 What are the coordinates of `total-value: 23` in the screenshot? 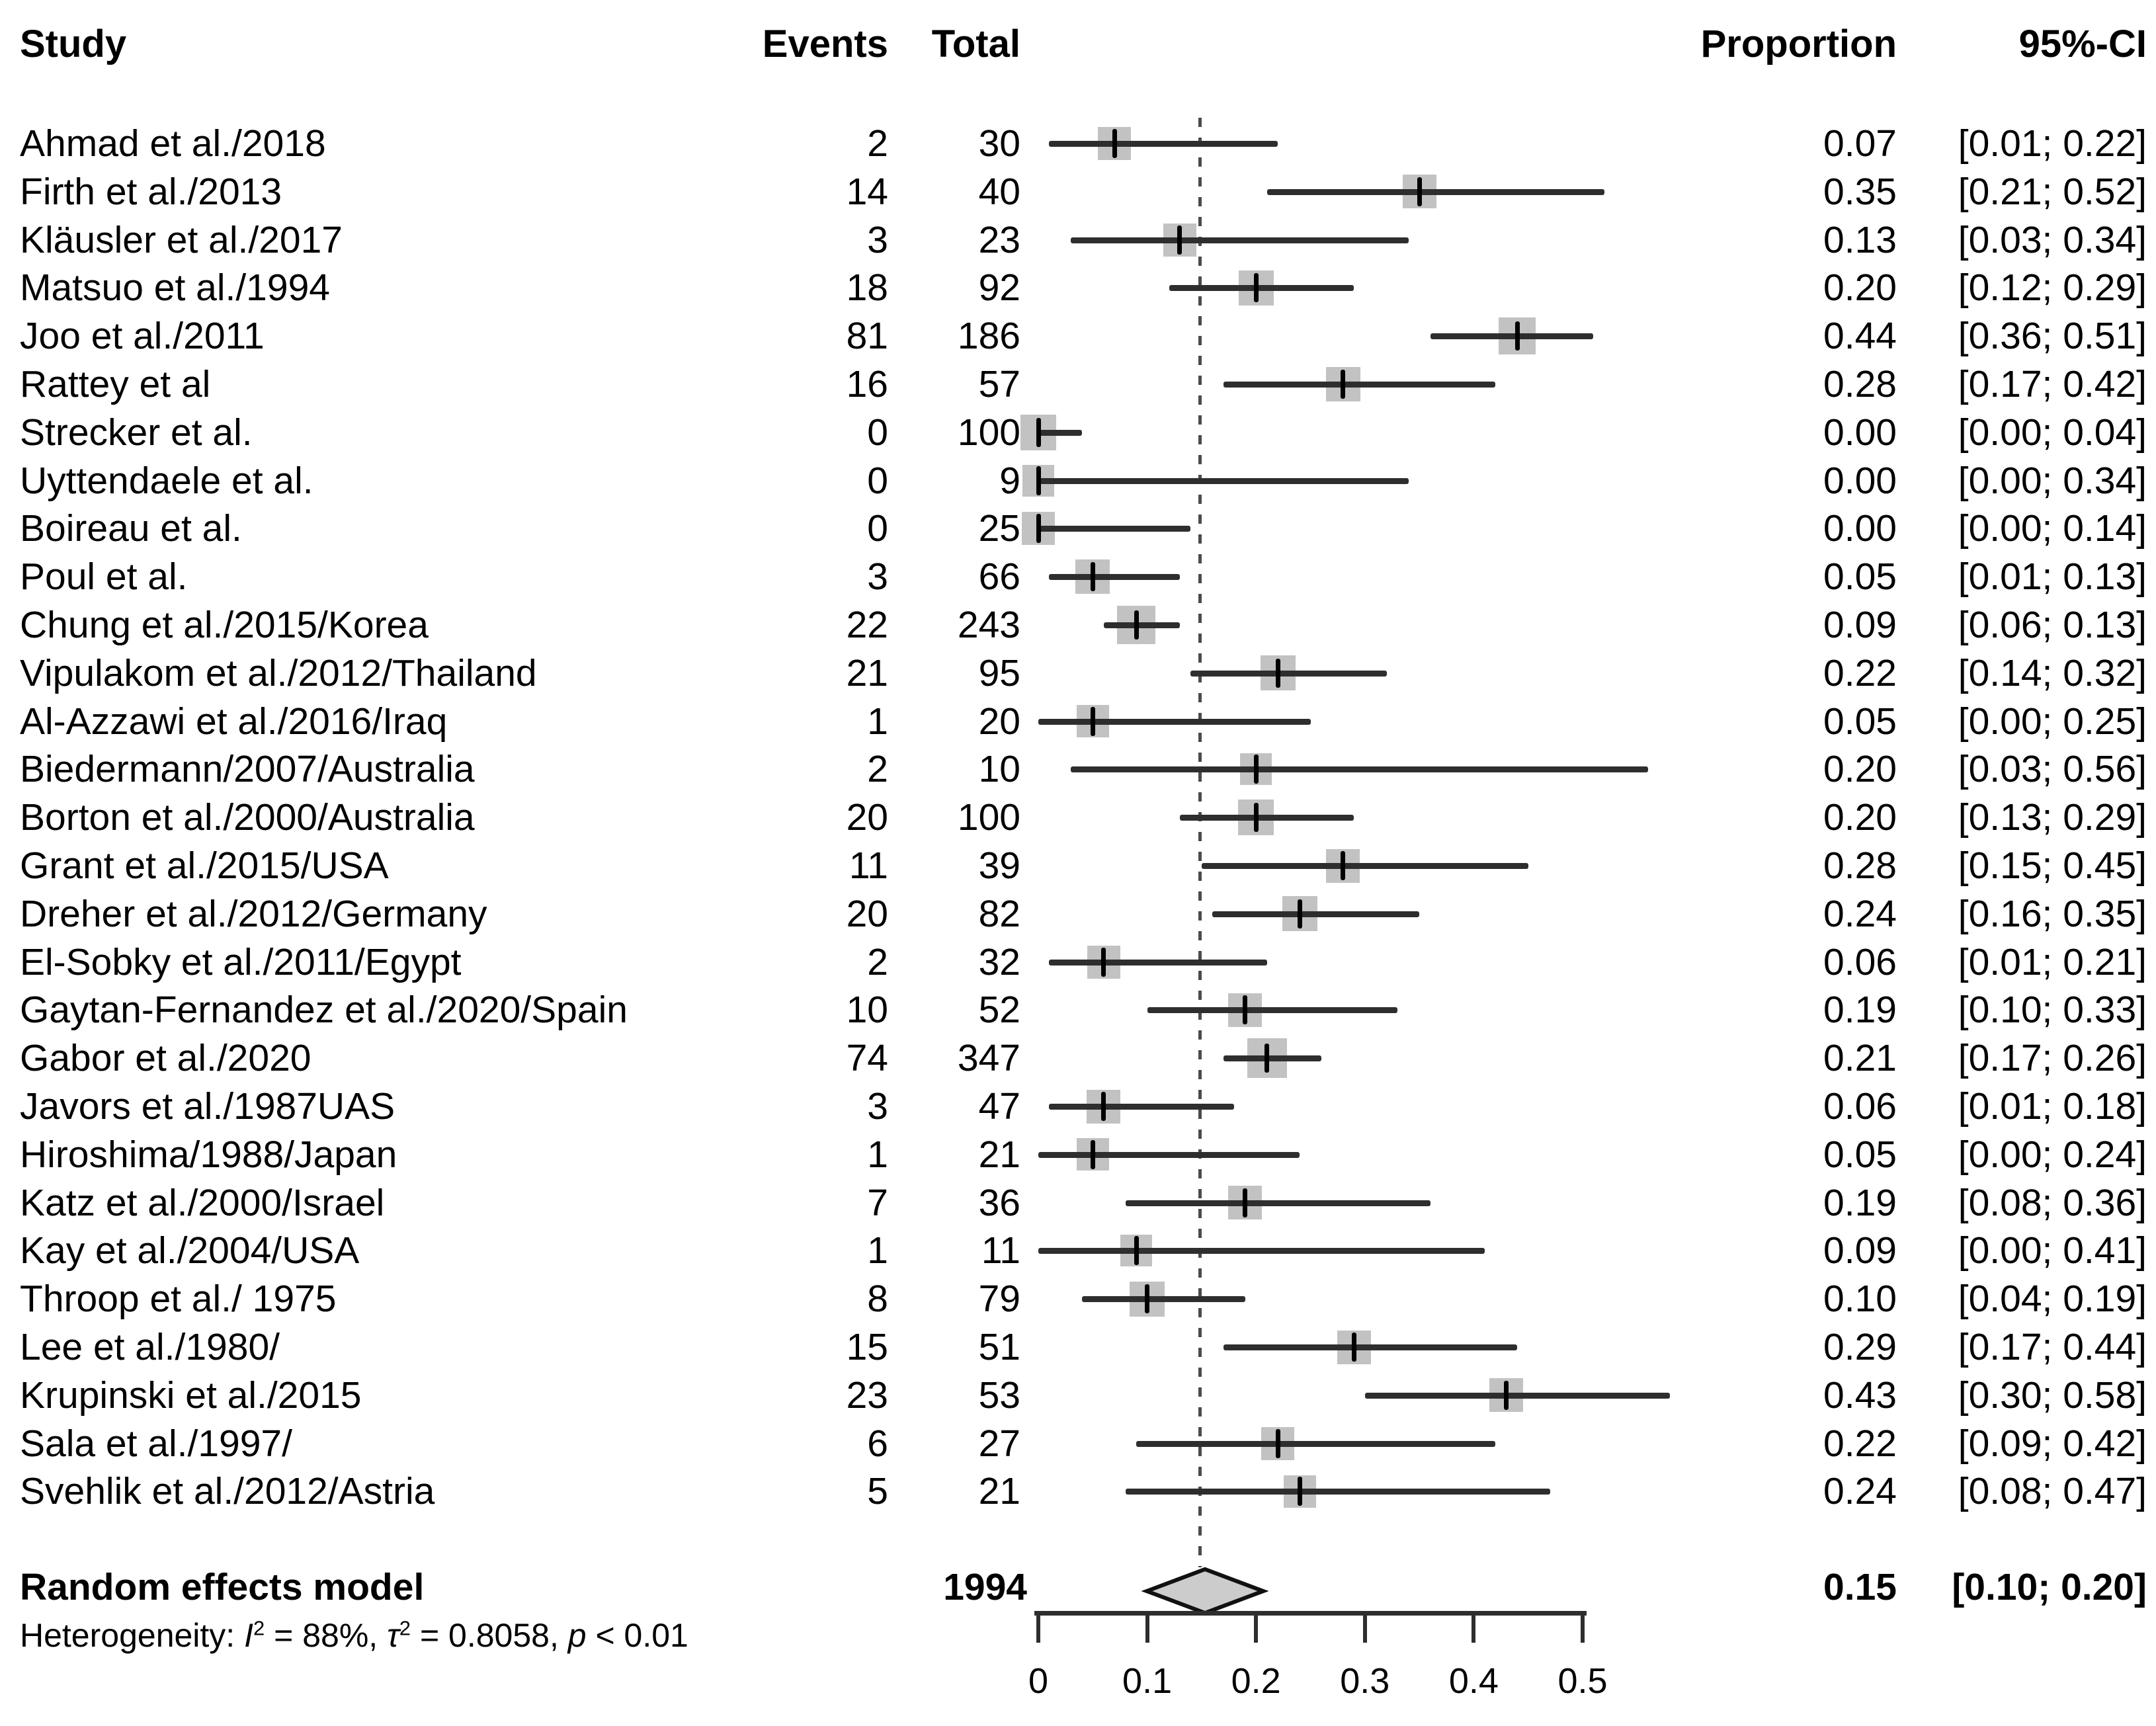 It's located at (999, 240).